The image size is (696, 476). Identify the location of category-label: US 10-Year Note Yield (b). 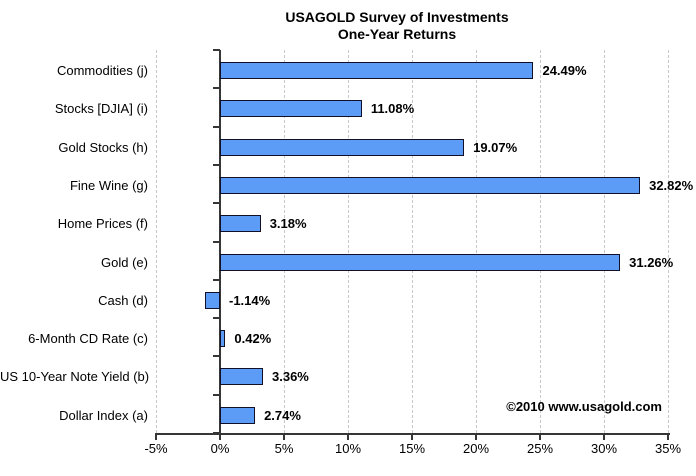
(75, 377).